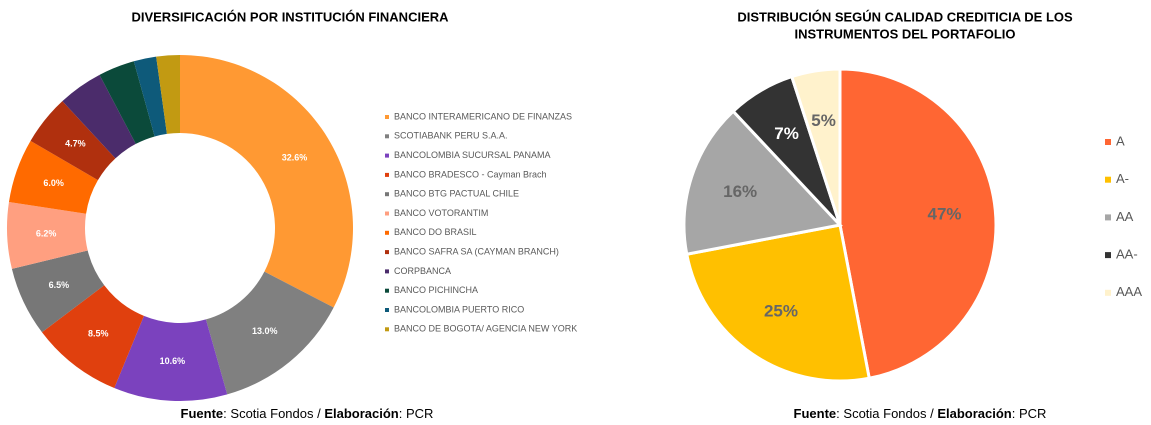 The height and width of the screenshot is (425, 1151). What do you see at coordinates (945, 214) in the screenshot?
I see `data-label: 47%` at bounding box center [945, 214].